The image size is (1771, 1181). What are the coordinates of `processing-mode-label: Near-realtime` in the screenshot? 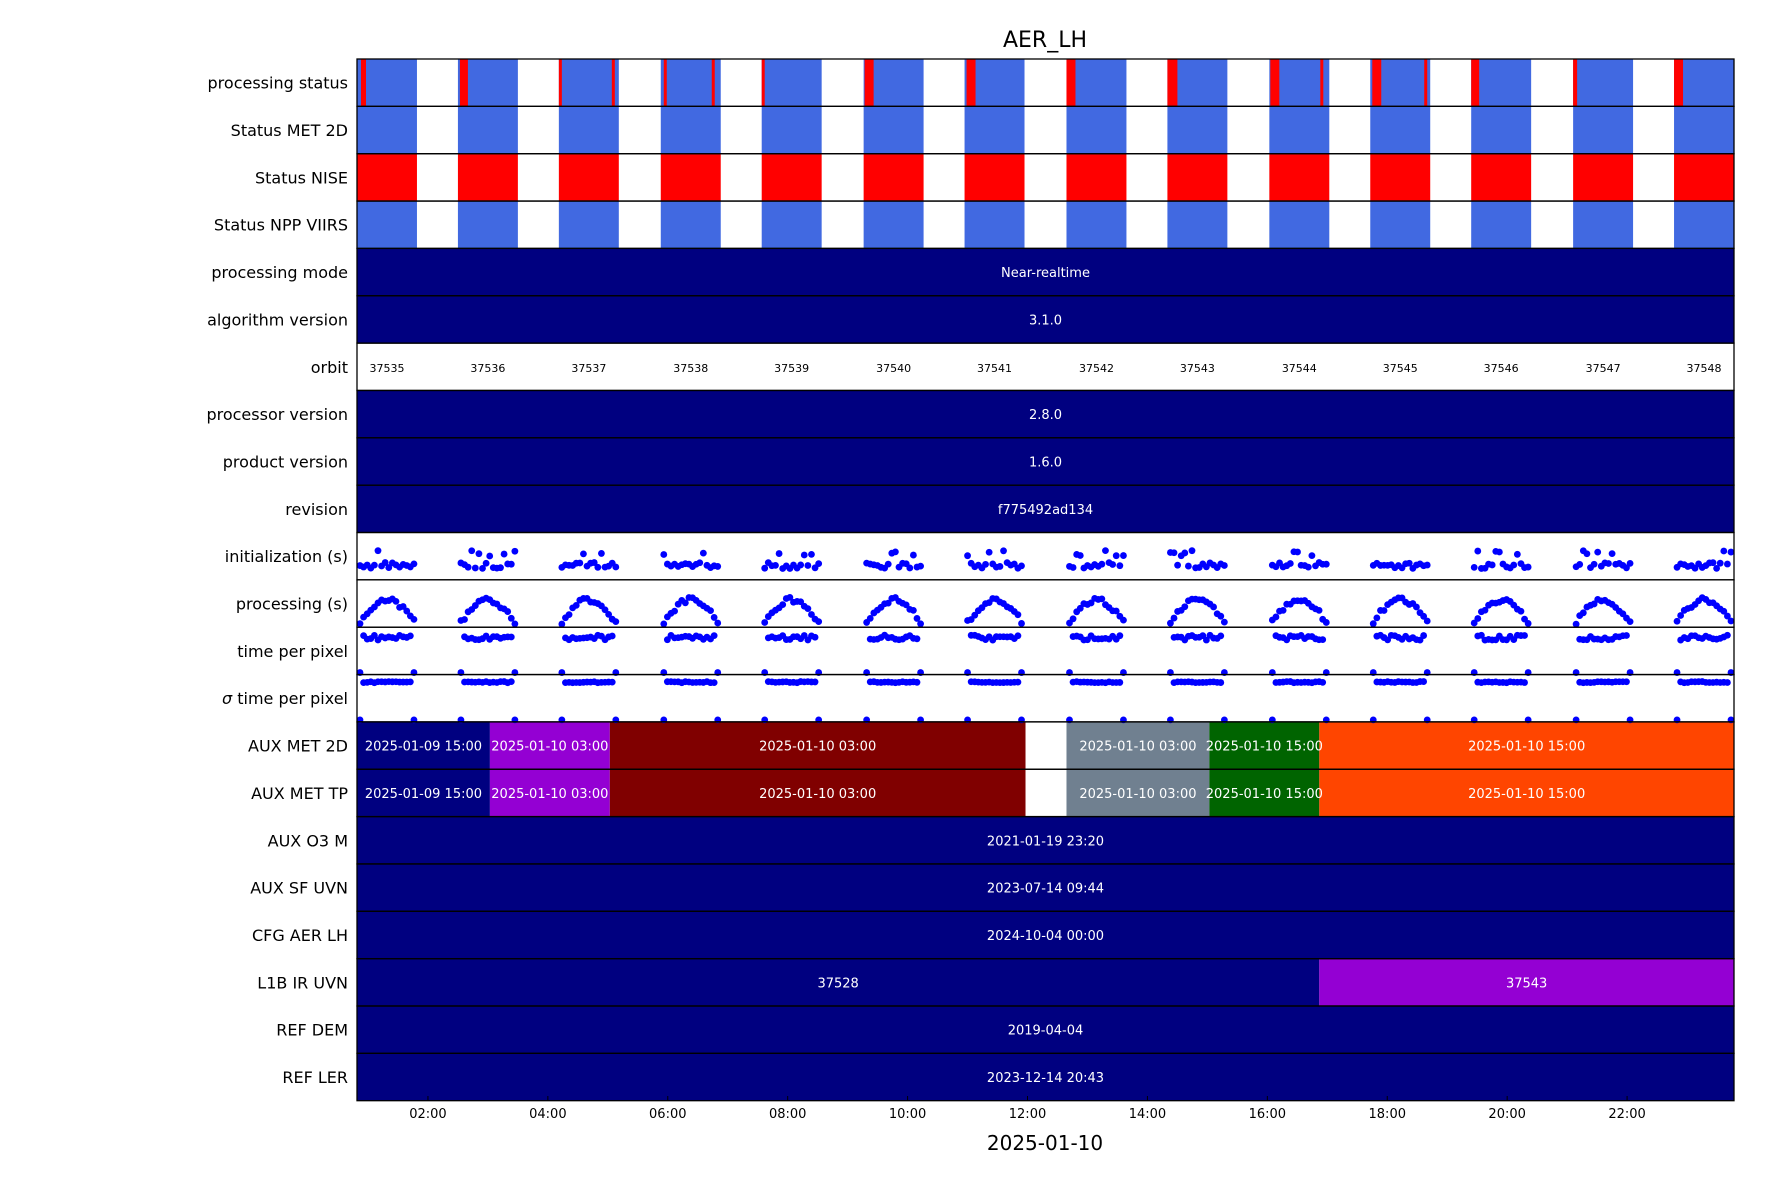 It's located at (1045, 273).